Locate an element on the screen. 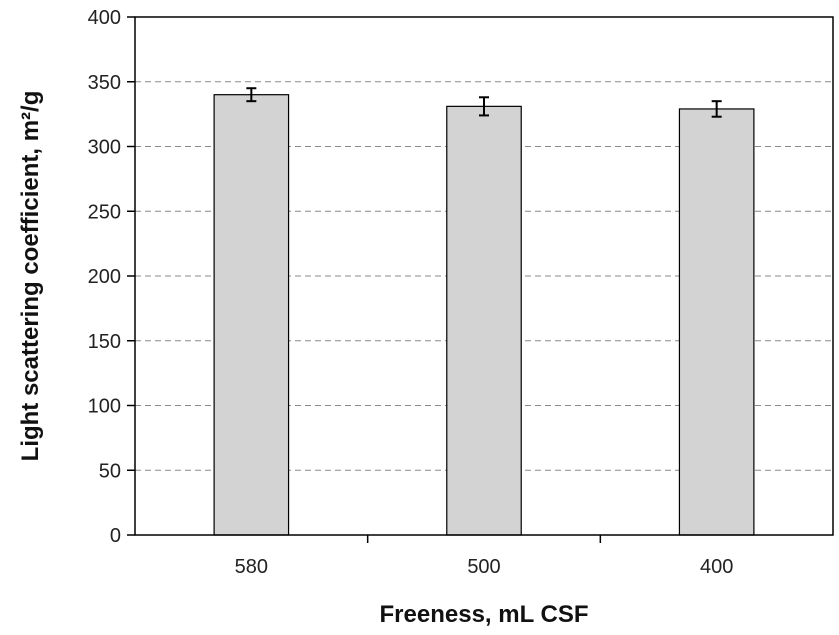 The width and height of the screenshot is (839, 635). y-tick-label: 350 is located at coordinates (104, 83).